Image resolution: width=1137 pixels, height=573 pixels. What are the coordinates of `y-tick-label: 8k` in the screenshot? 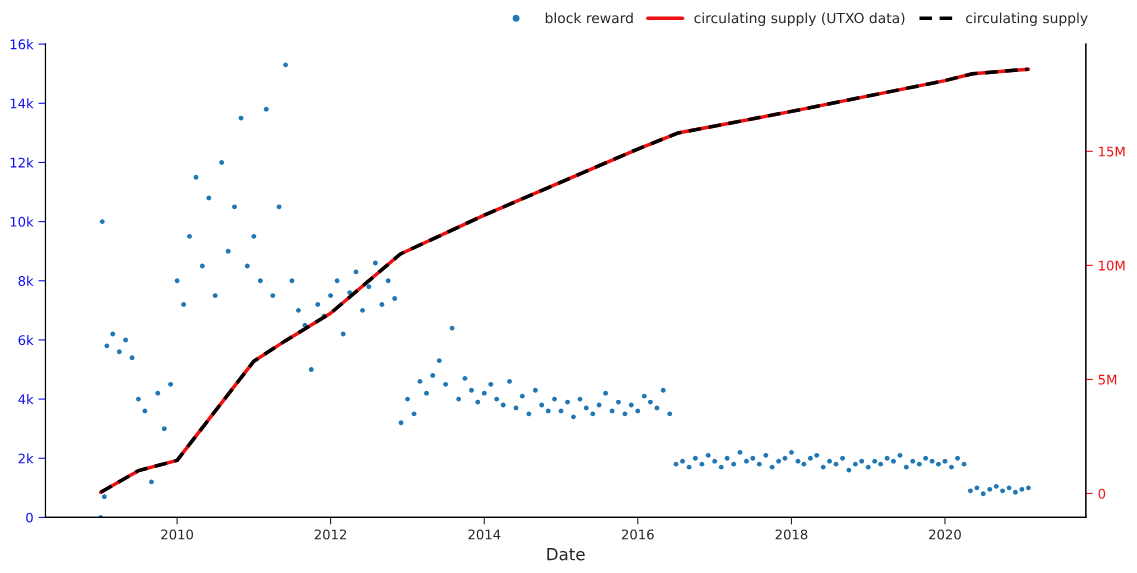 It's located at (26, 280).